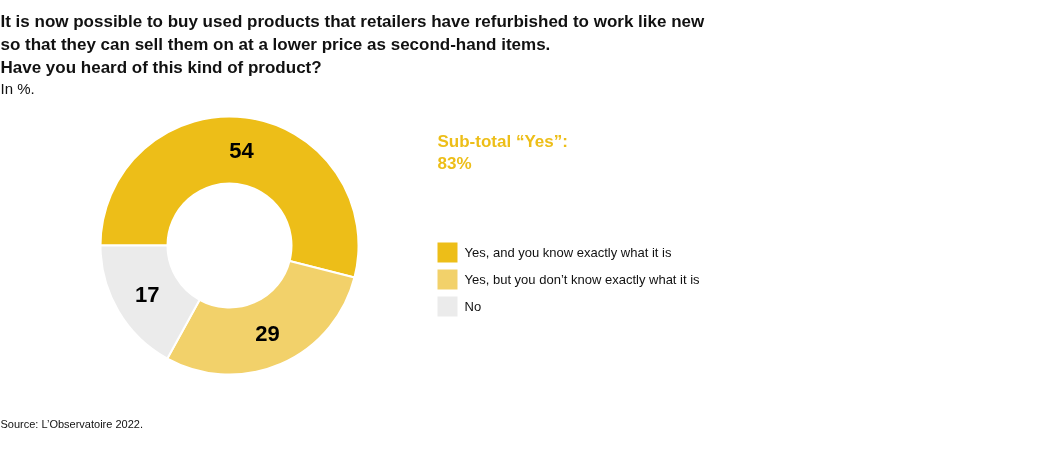 The width and height of the screenshot is (1052, 459). I want to click on chart-title: It is now possible to buy used products that retailers have refurbished to work like new so that they can sell them on at a lower price as second-hand items. Have you heard of this kind of product?, so click(353, 44).